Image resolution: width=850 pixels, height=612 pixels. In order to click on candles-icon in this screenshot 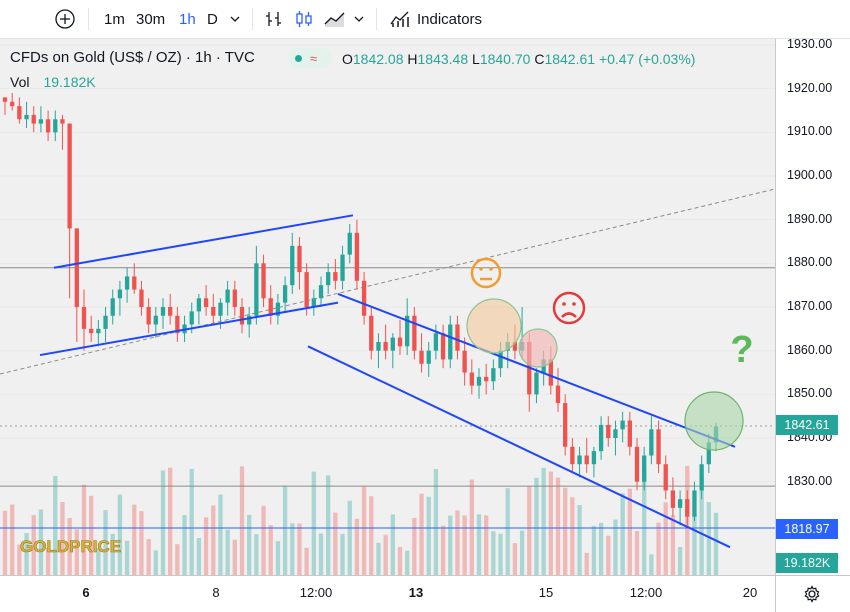, I will do `click(304, 19)`.